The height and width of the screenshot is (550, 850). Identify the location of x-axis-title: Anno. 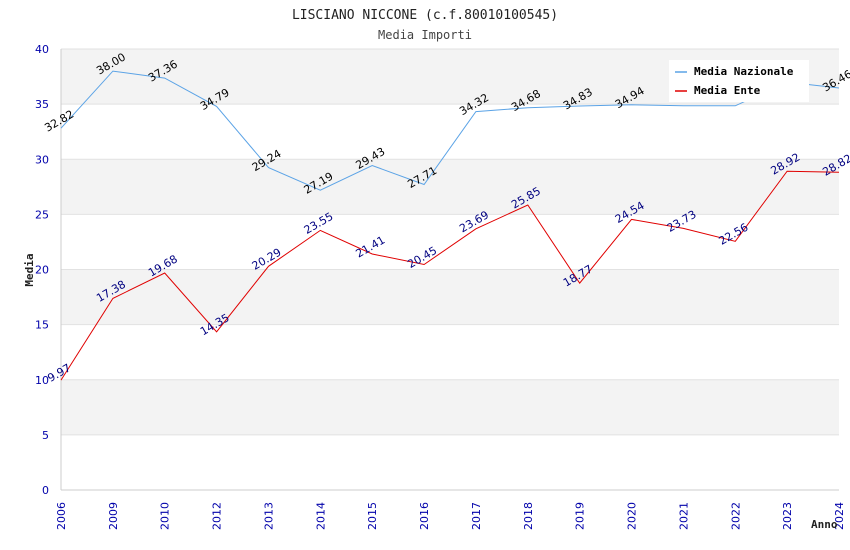
(824, 524).